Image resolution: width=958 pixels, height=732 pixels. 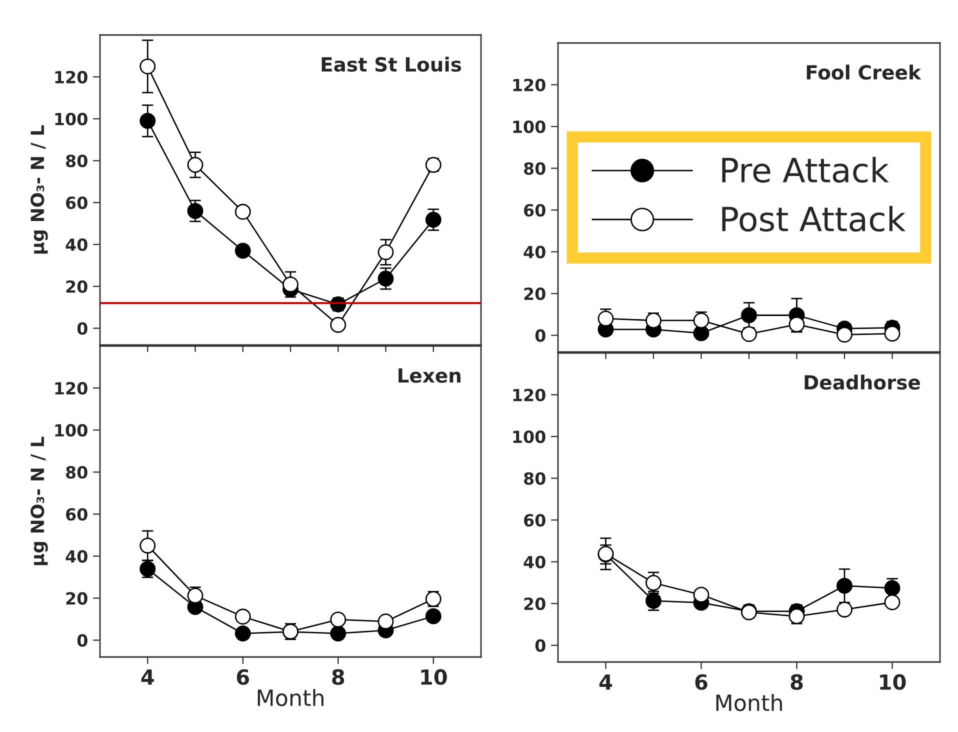 What do you see at coordinates (864, 72) in the screenshot?
I see `text: Fool Creek` at bounding box center [864, 72].